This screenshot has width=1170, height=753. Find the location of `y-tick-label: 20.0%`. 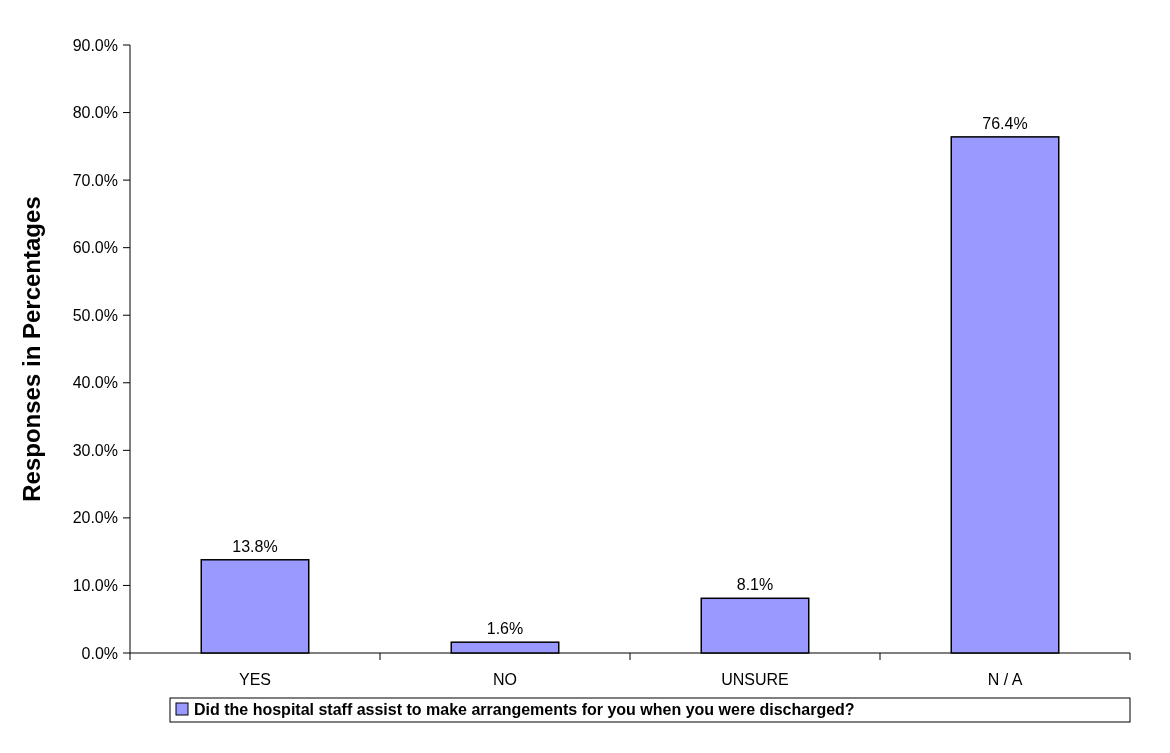

y-tick-label: 20.0% is located at coordinates (95, 518).